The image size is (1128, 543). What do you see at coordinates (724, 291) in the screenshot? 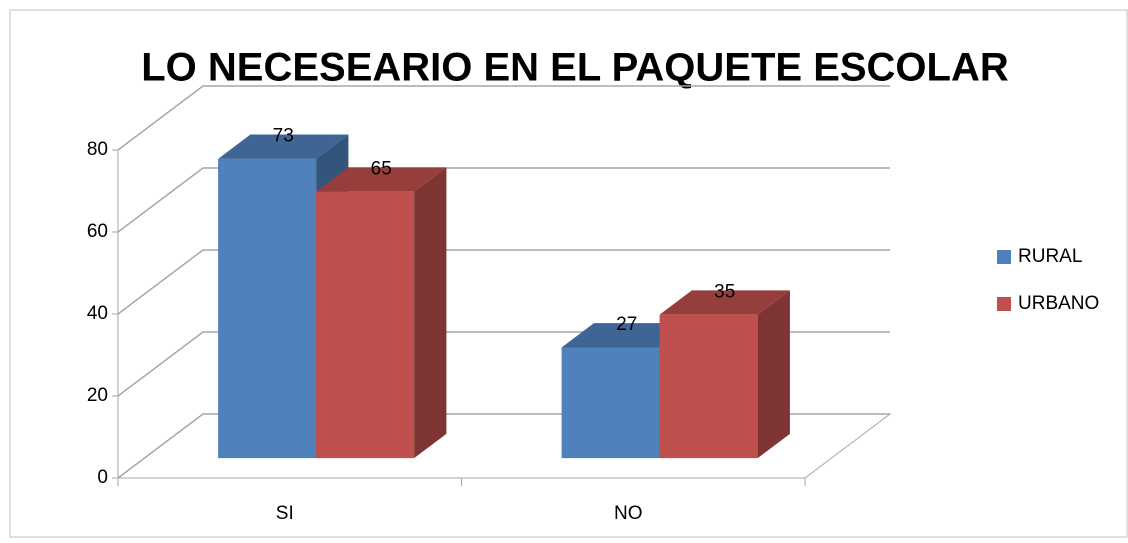
I see `data-label: 35` at bounding box center [724, 291].